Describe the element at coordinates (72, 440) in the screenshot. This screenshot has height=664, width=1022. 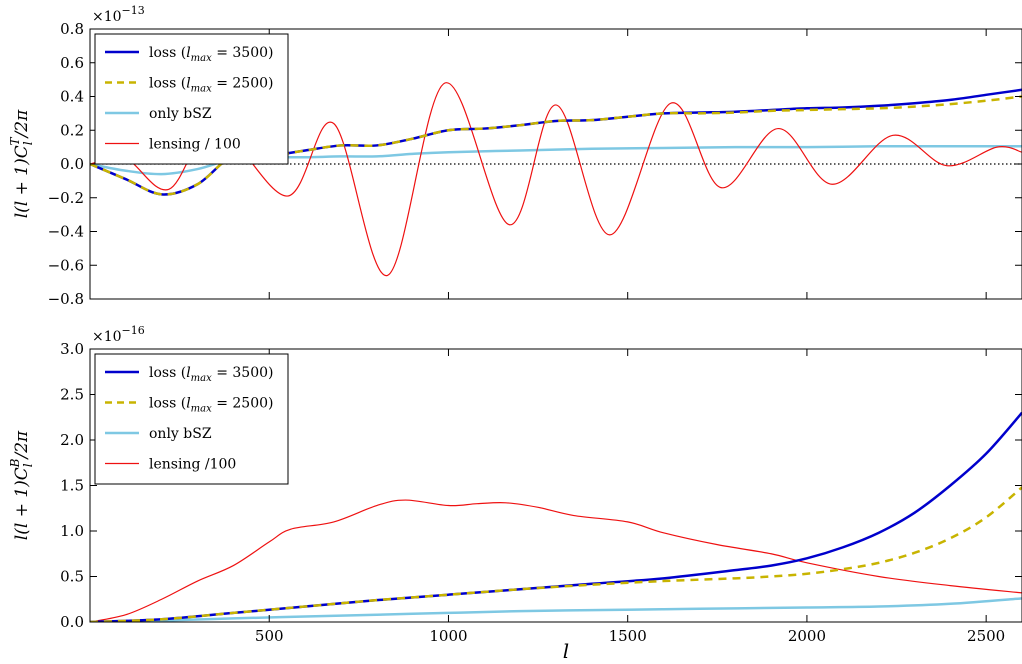
I see `y-tick-label: 2.0` at that location.